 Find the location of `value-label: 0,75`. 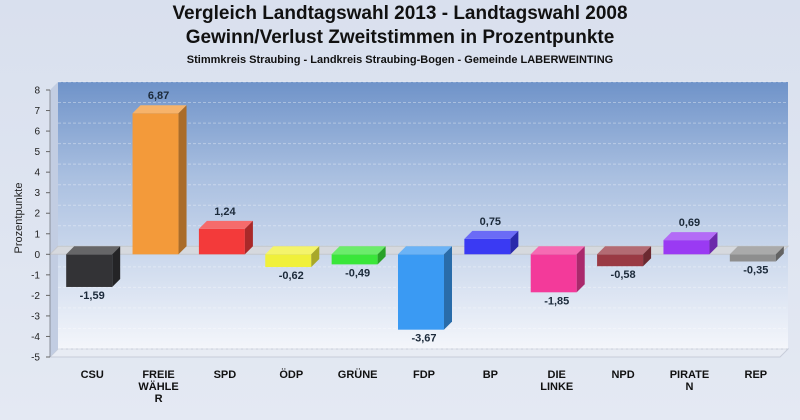

value-label: 0,75 is located at coordinates (490, 222).